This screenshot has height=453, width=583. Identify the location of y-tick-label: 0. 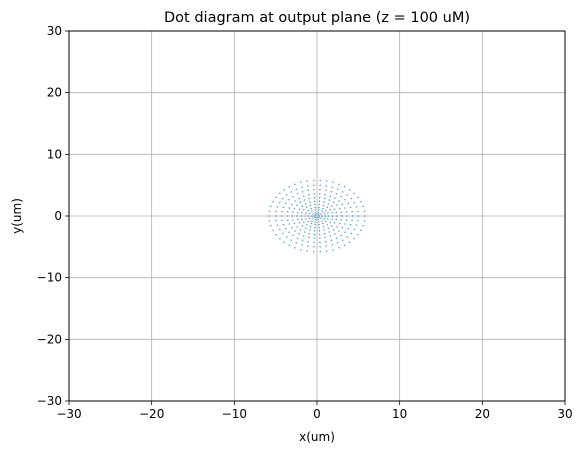
(58, 216).